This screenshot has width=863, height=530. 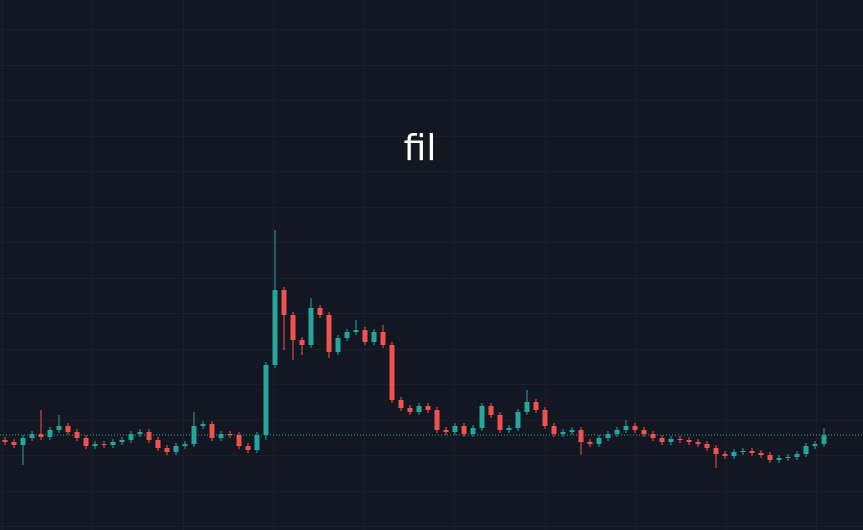 I want to click on chart-title: fil, so click(x=420, y=148).